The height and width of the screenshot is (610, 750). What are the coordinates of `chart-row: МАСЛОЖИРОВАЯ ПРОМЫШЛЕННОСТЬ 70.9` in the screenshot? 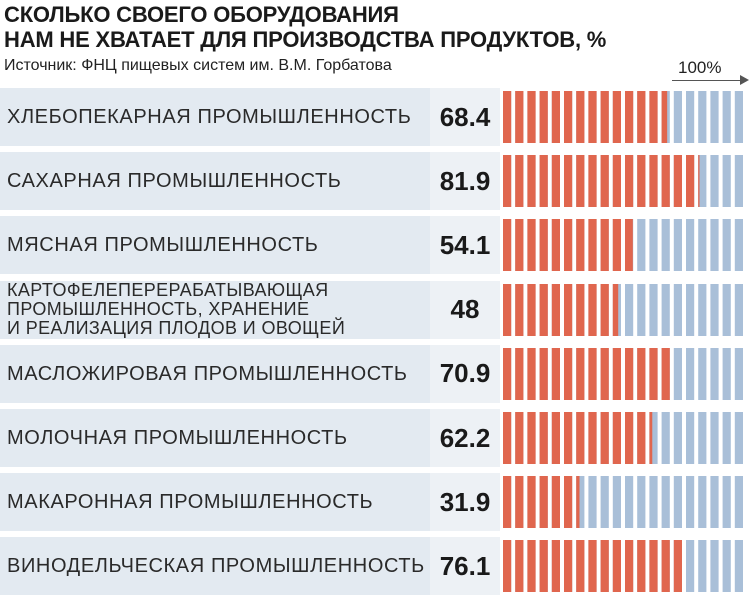 It's located at (375, 373).